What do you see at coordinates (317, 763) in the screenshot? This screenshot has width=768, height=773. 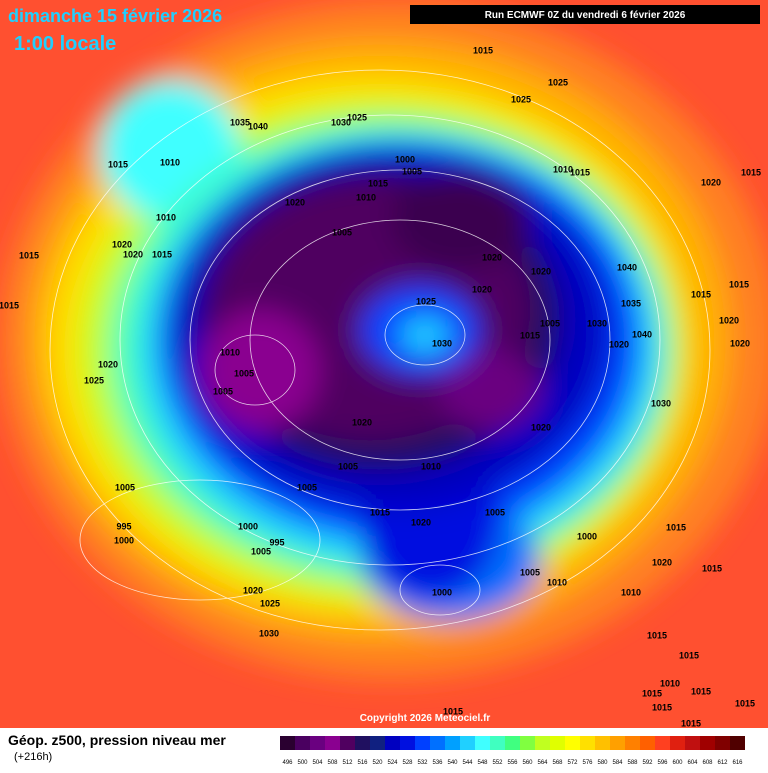 I see `scale-label: 504` at bounding box center [317, 763].